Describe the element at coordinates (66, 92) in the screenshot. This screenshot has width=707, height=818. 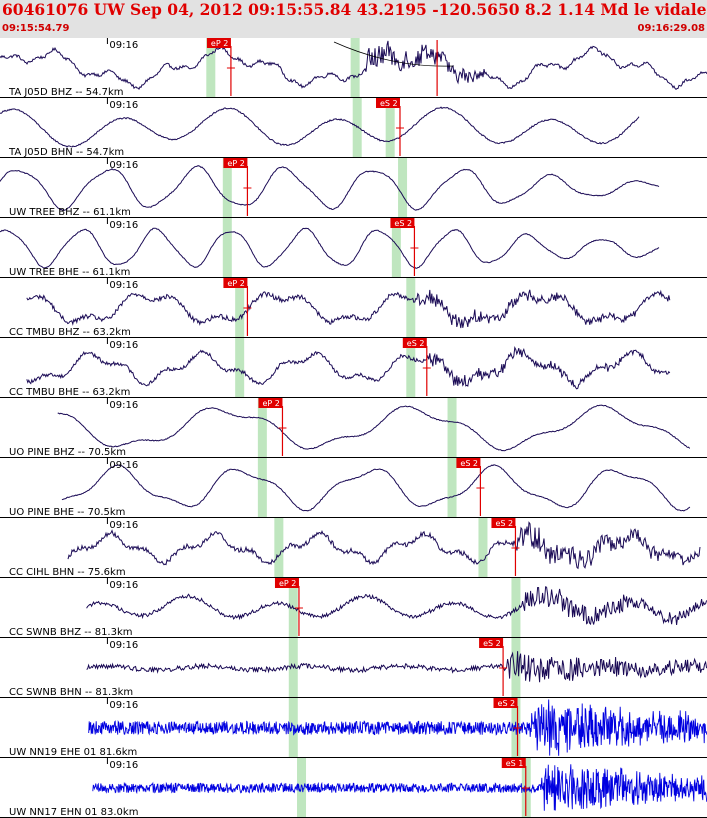
I see `station-label: TA J05D BHZ -- 54.7km` at that location.